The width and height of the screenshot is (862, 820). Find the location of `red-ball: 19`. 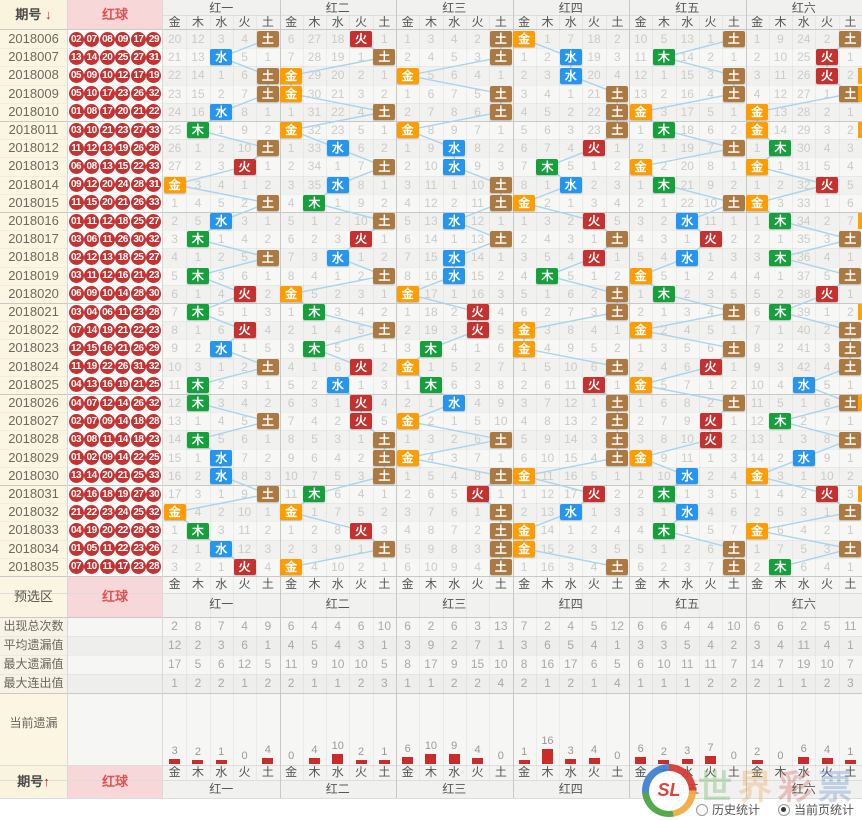

red-ball: 19 is located at coordinates (92, 367).